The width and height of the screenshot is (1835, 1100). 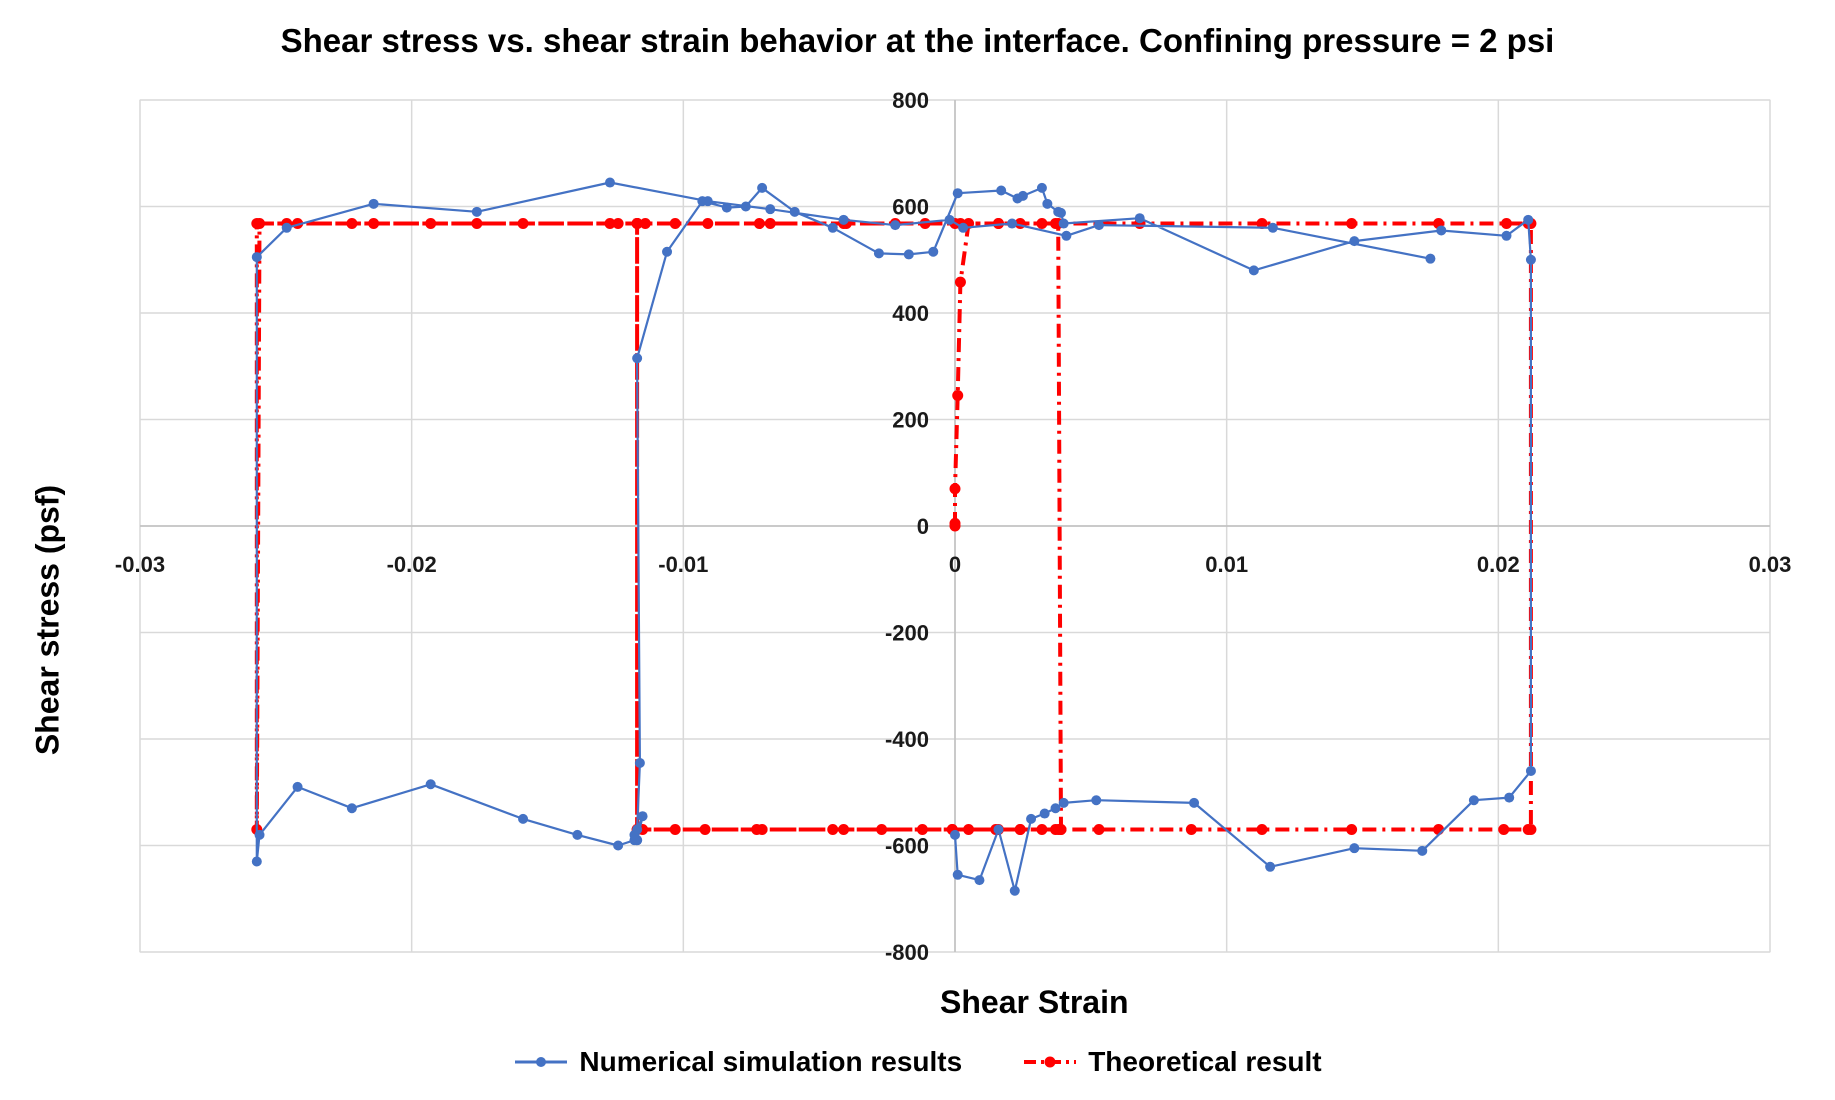 What do you see at coordinates (1034, 1002) in the screenshot?
I see `x-axis-title: Shear Strain` at bounding box center [1034, 1002].